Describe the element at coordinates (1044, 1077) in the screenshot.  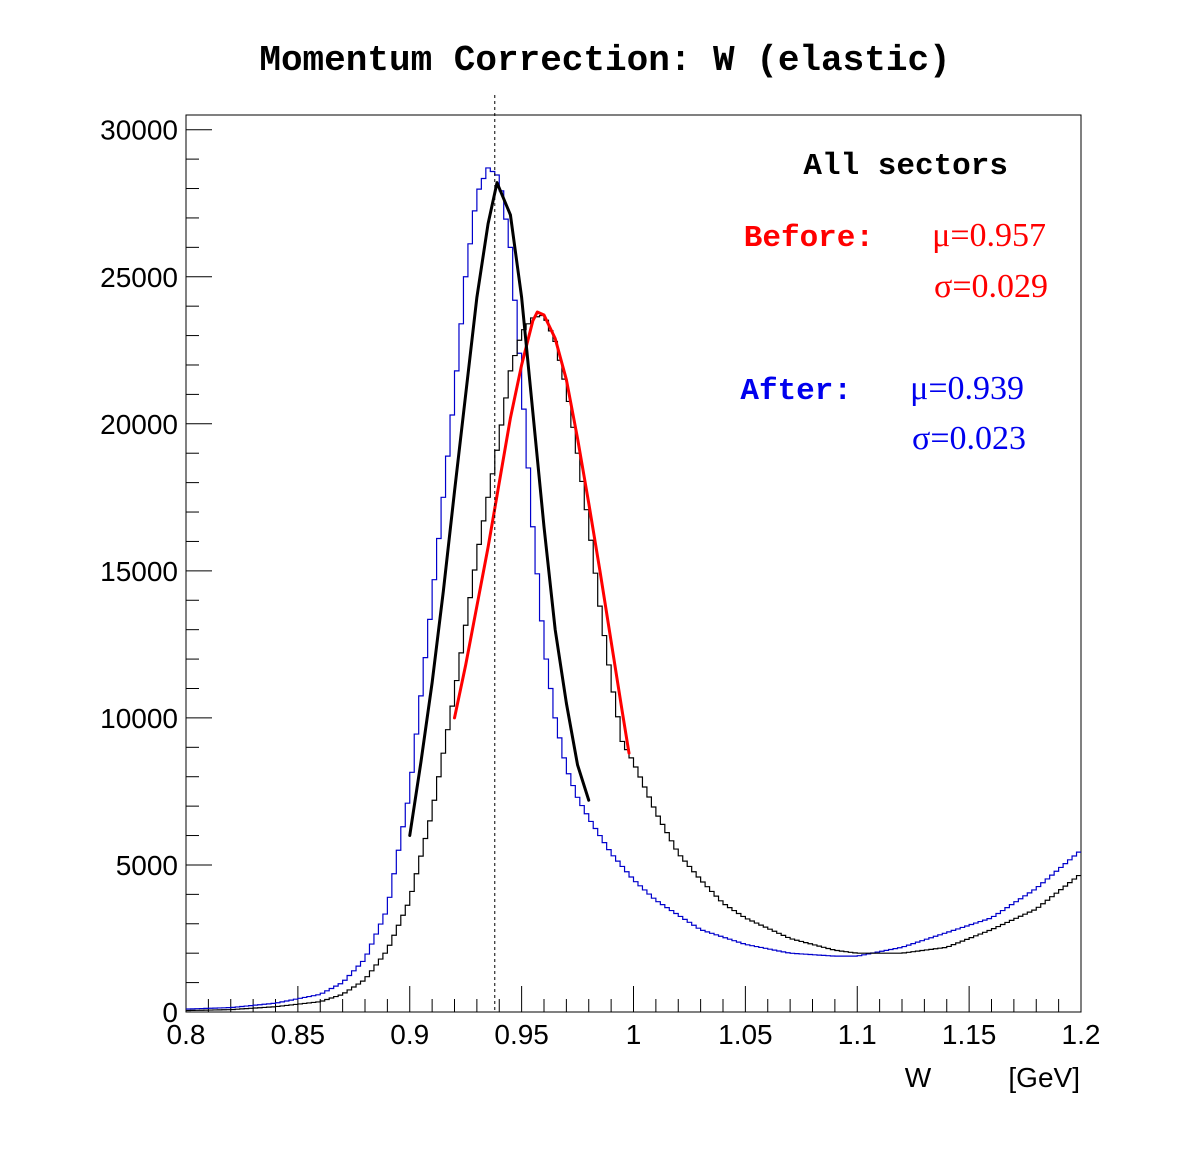
I see `x-axis-unit: [GeV]` at that location.